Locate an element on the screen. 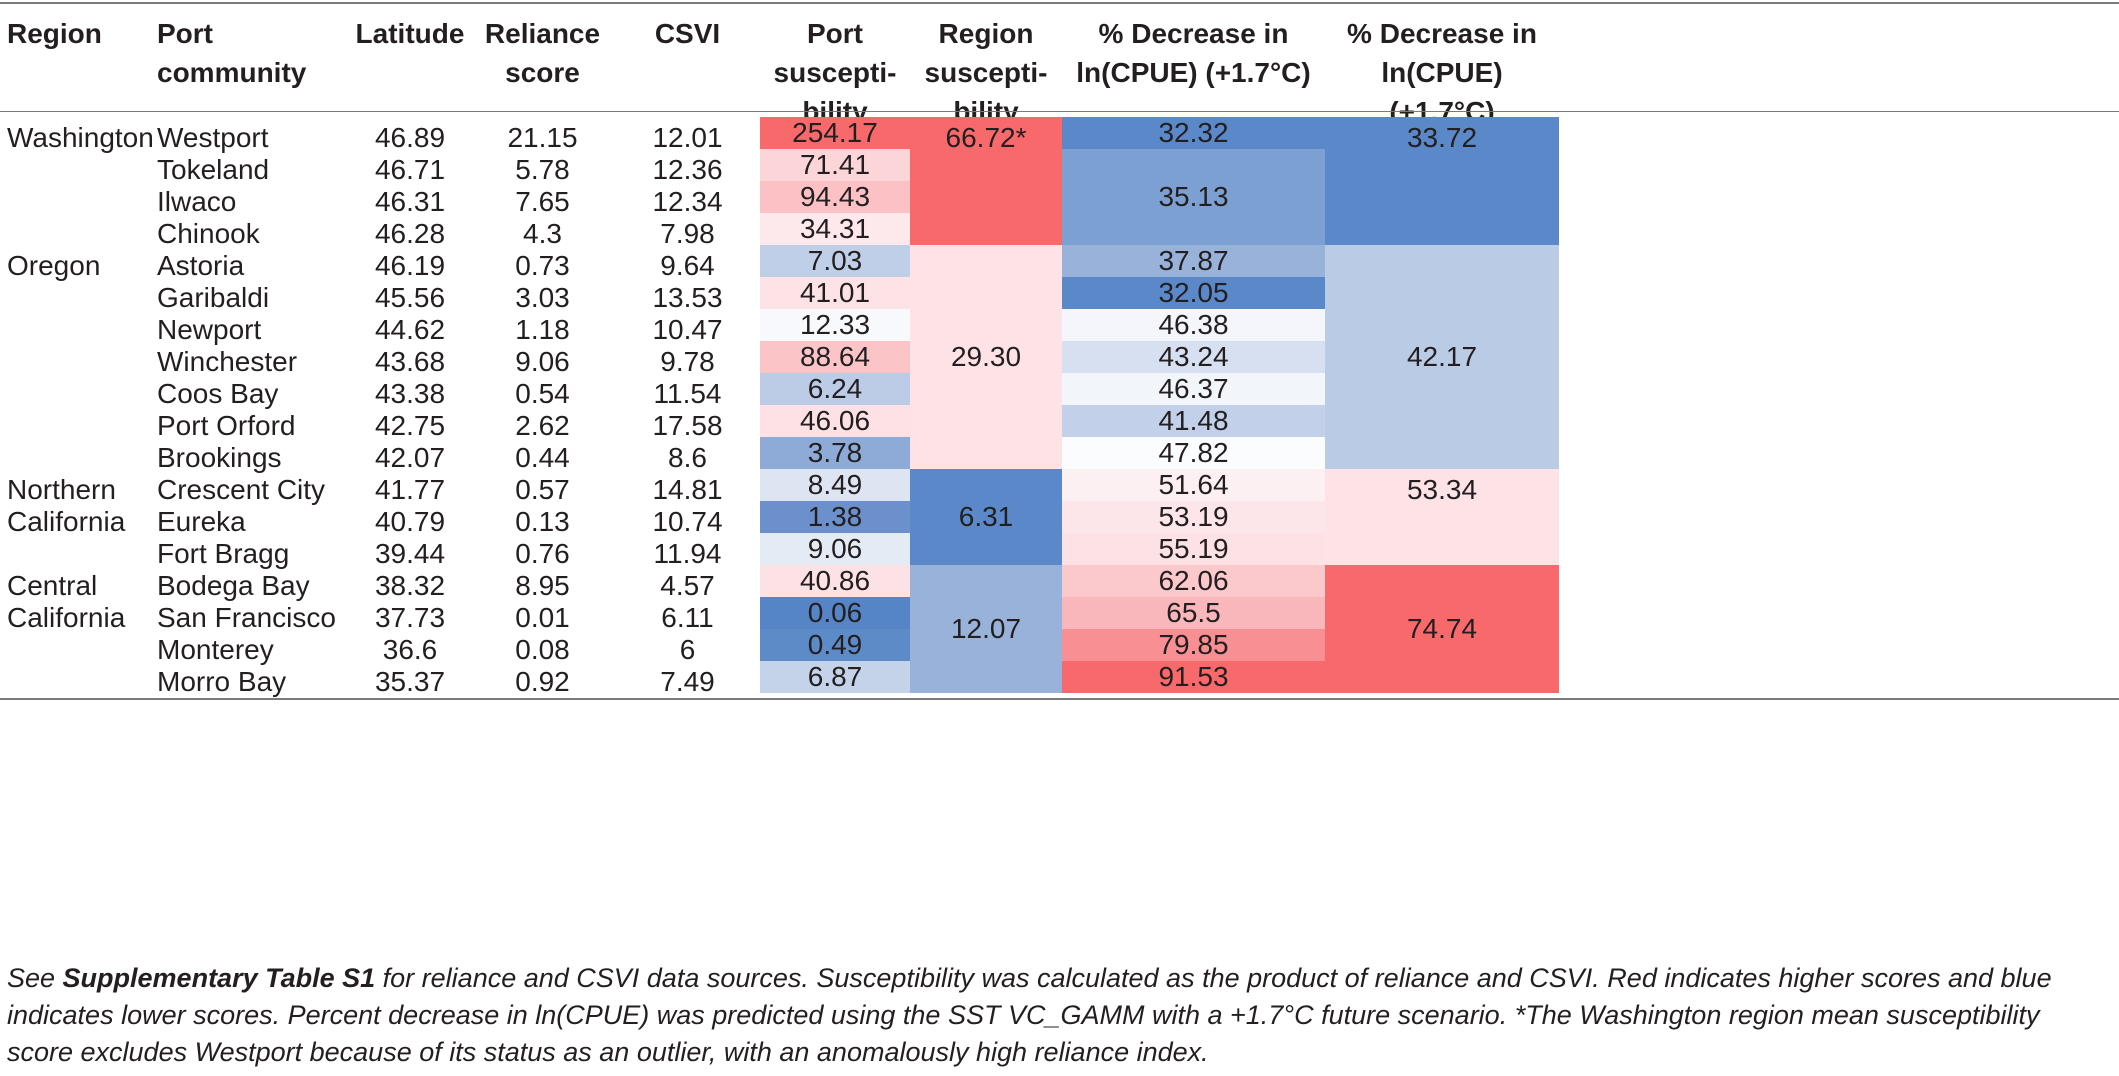  header-reliance: Reliance score is located at coordinates (542, 53).